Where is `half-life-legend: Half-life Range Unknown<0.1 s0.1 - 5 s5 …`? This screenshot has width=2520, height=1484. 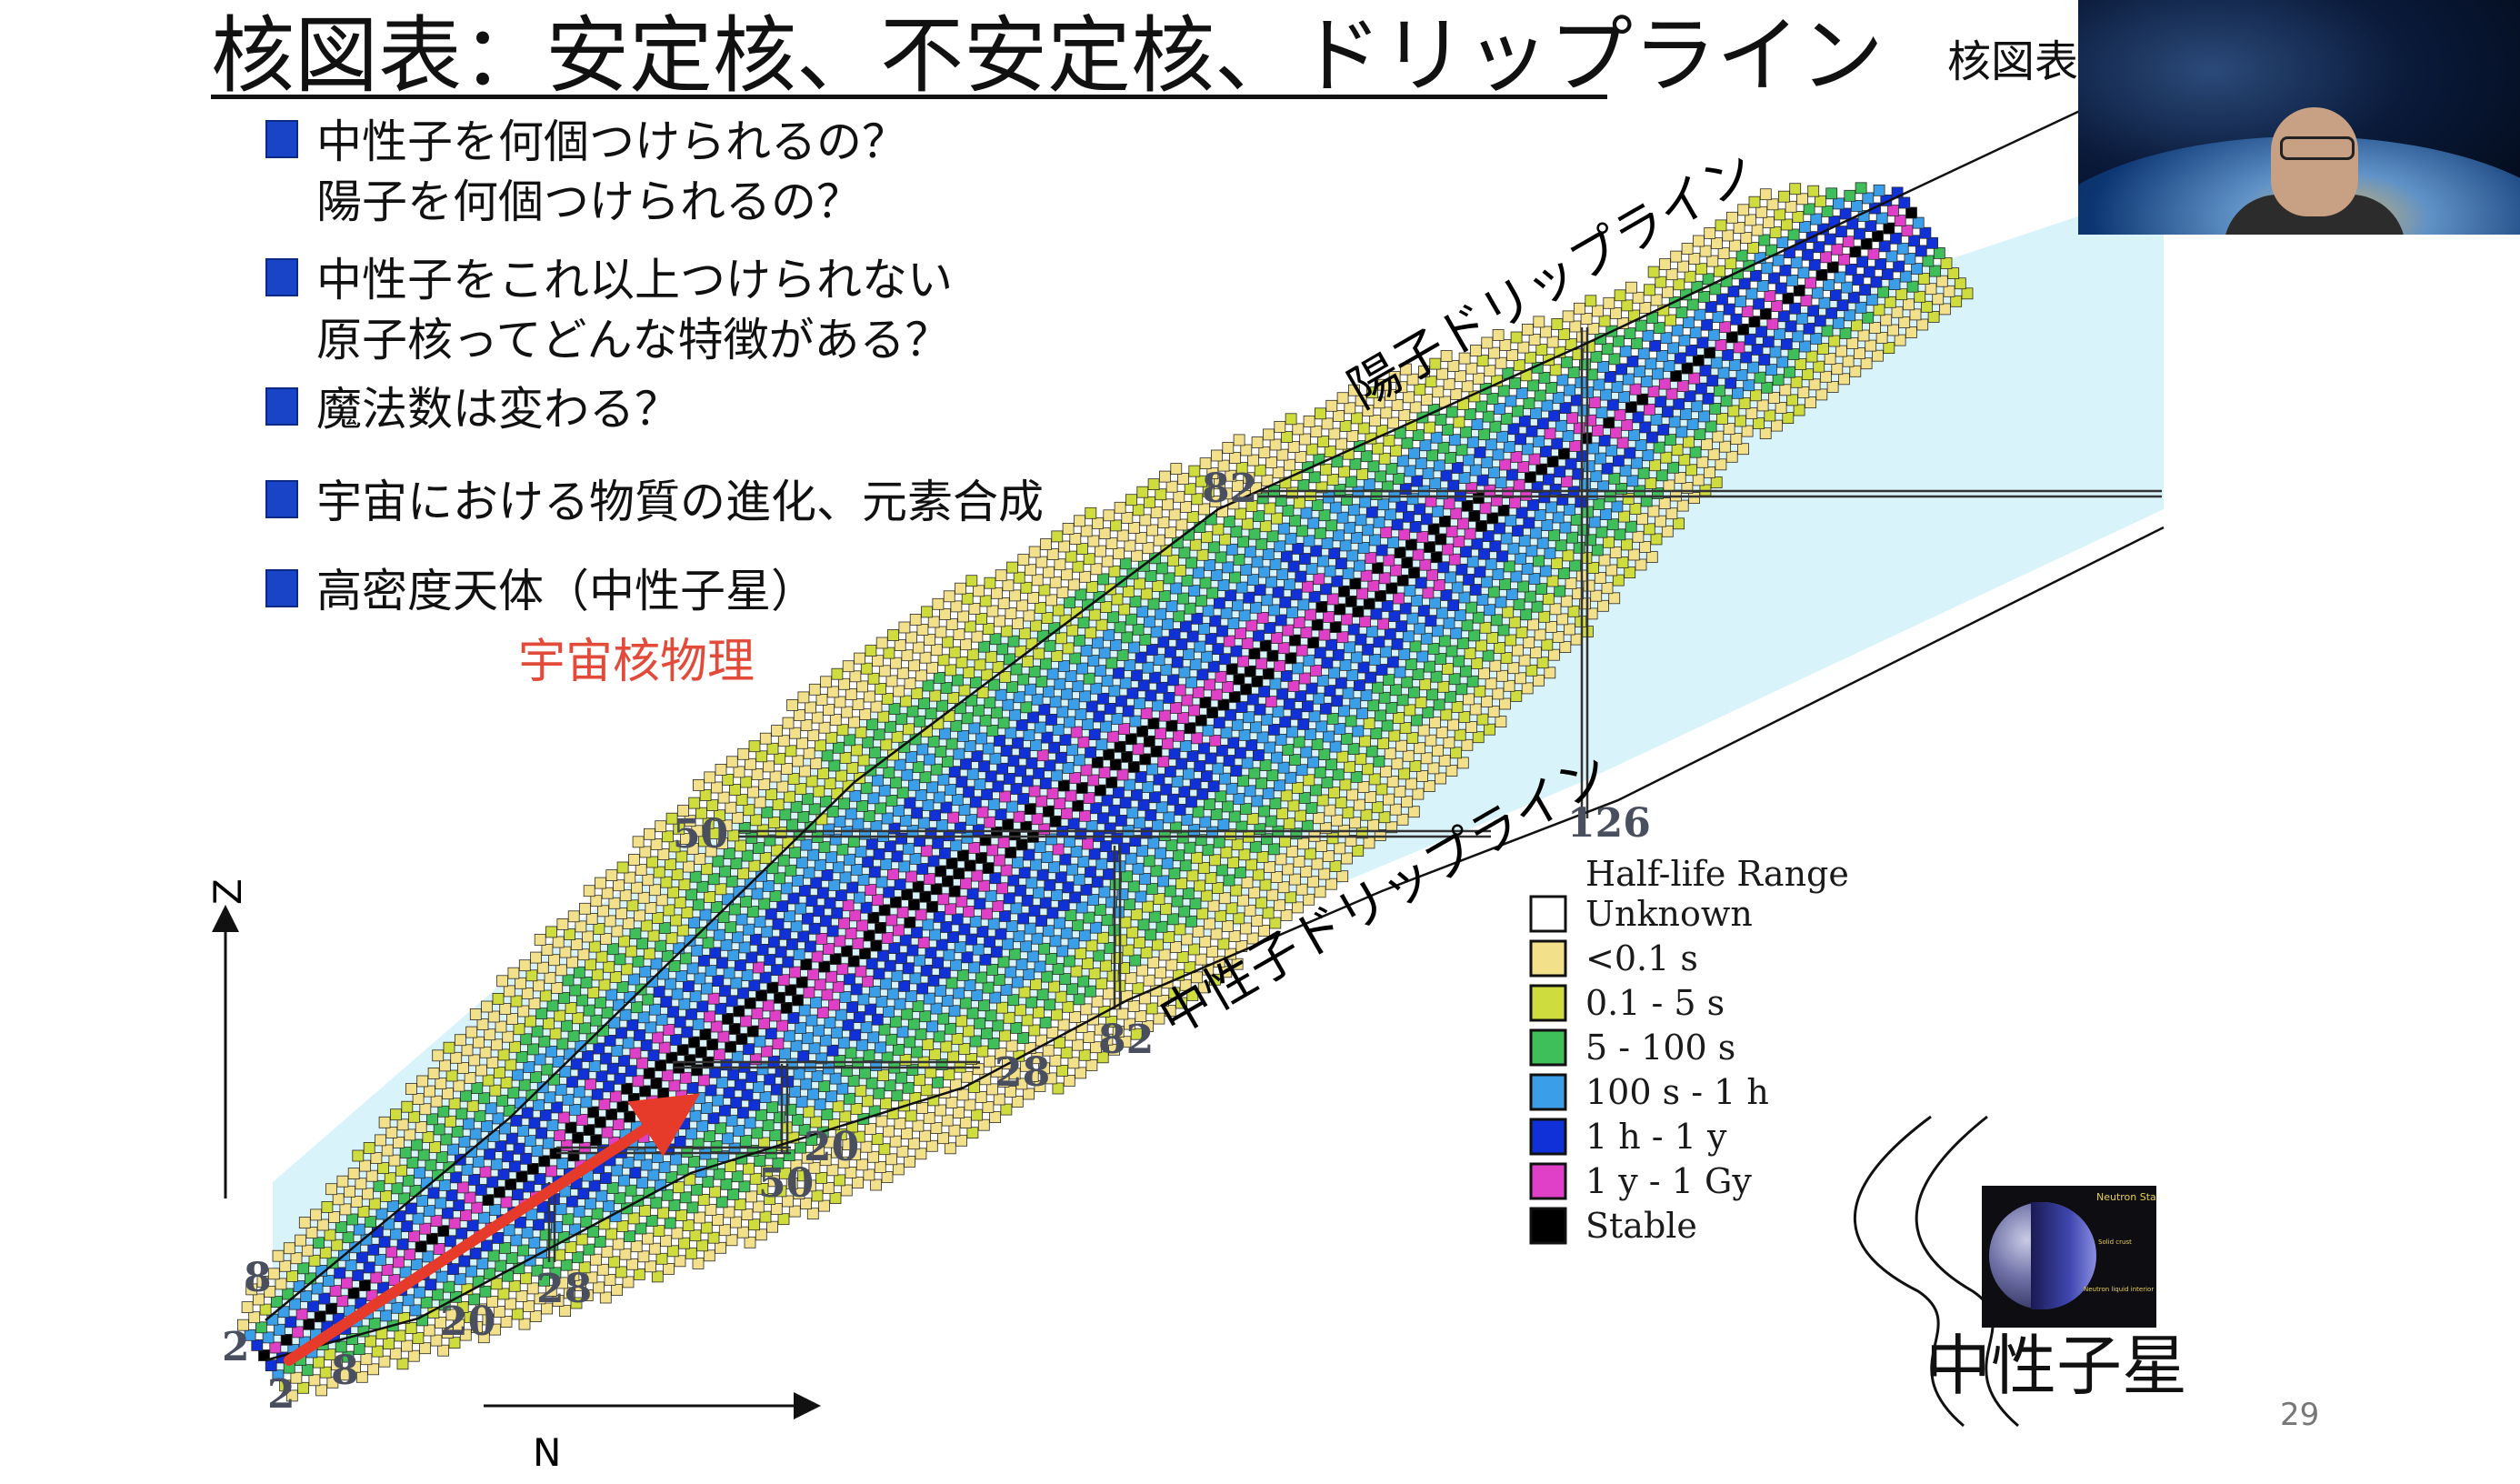 half-life-legend: Half-life Range Unknown<0.1 s0.1 - 5 s5 … is located at coordinates (1689, 1050).